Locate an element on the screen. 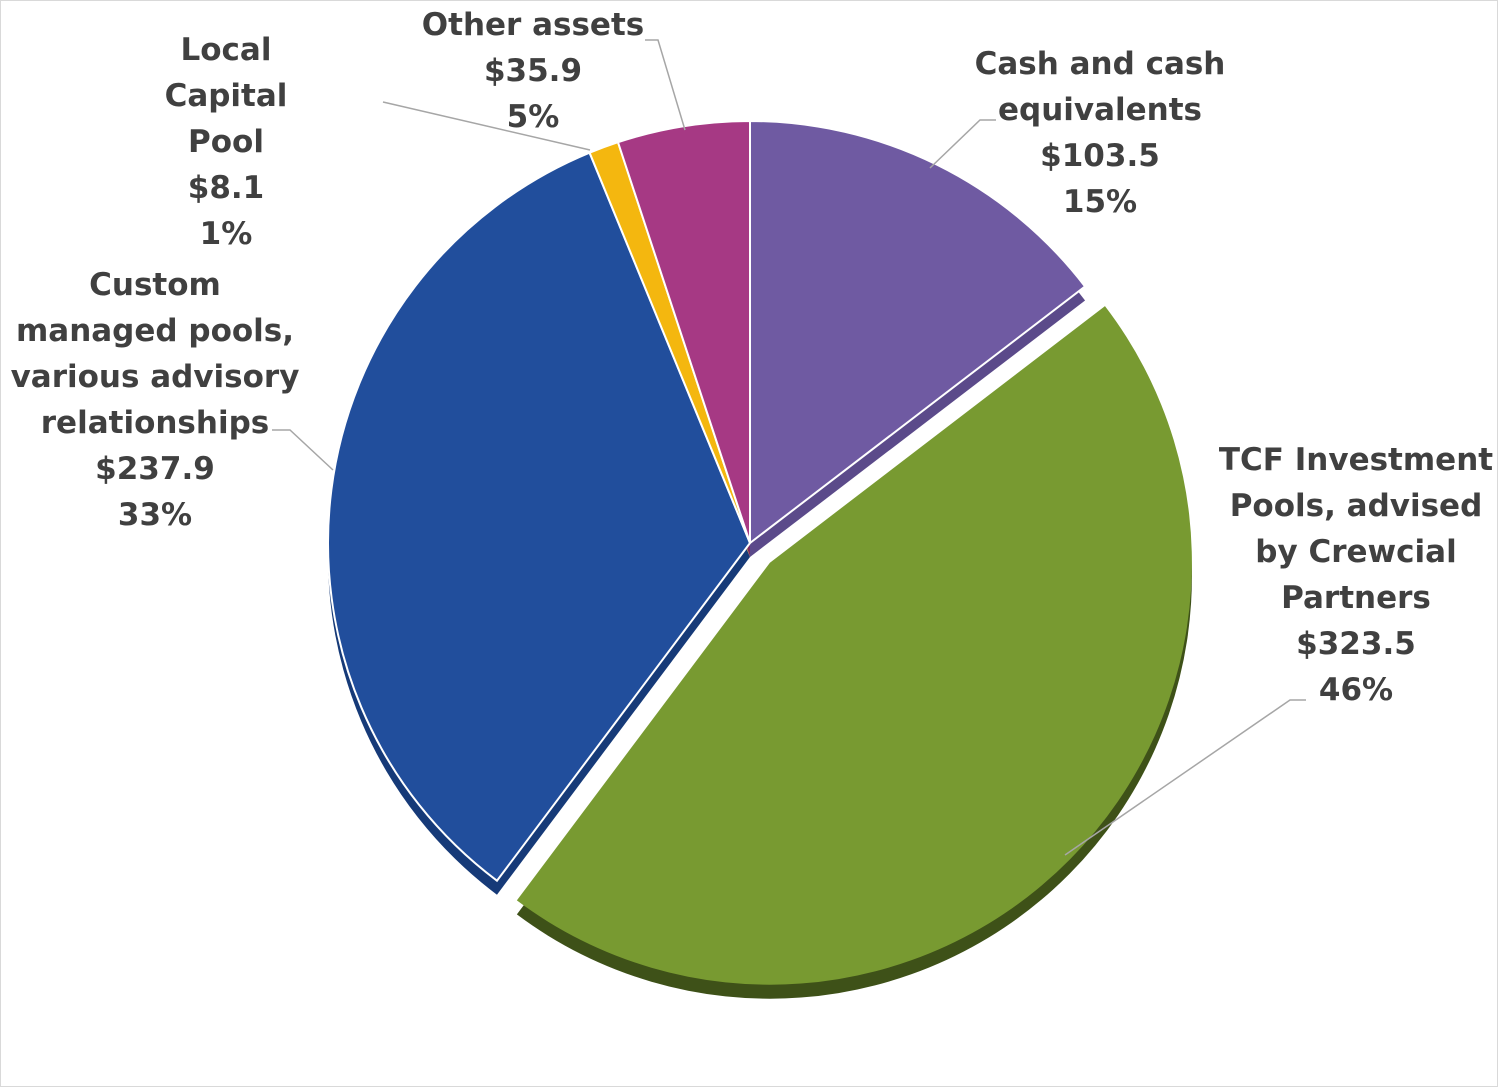  data-label-name-line: Pools, advised is located at coordinates (1356, 506).